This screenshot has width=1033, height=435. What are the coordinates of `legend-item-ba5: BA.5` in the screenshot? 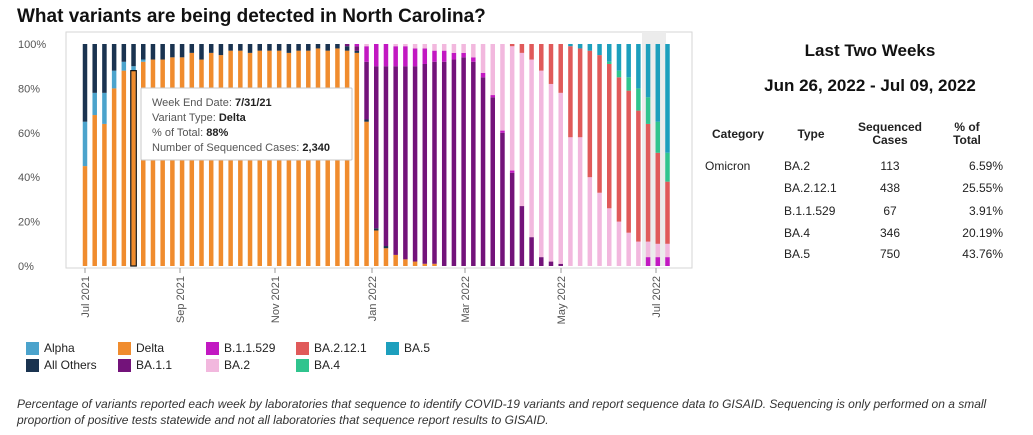 It's located at (408, 348).